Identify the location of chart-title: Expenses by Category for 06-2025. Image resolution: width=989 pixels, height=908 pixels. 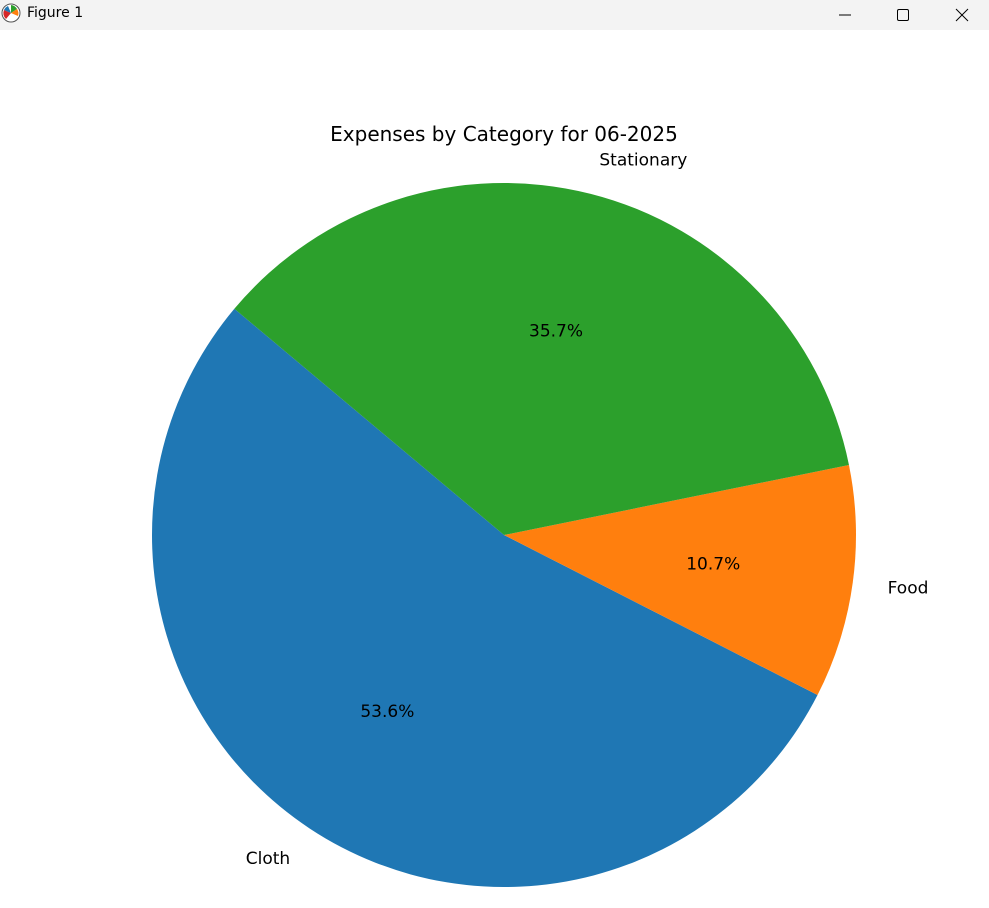
(504, 134).